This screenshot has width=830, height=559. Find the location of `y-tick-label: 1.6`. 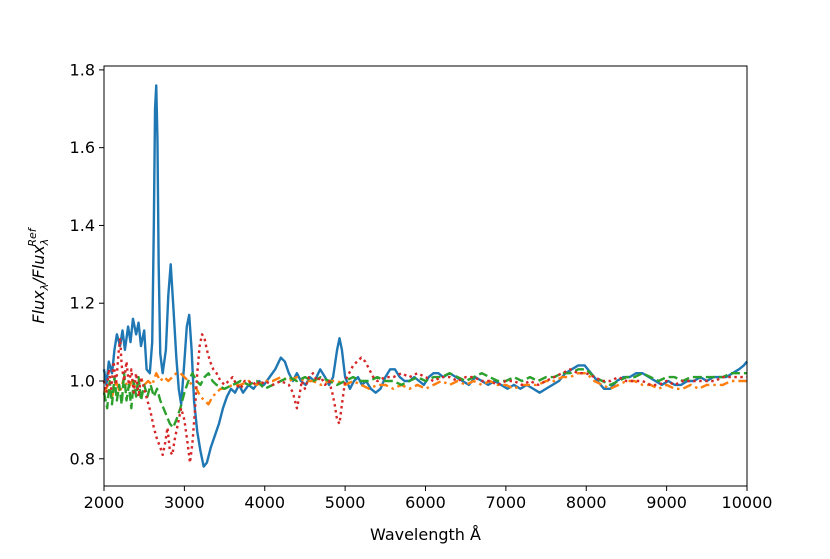

y-tick-label: 1.6 is located at coordinates (82, 147).